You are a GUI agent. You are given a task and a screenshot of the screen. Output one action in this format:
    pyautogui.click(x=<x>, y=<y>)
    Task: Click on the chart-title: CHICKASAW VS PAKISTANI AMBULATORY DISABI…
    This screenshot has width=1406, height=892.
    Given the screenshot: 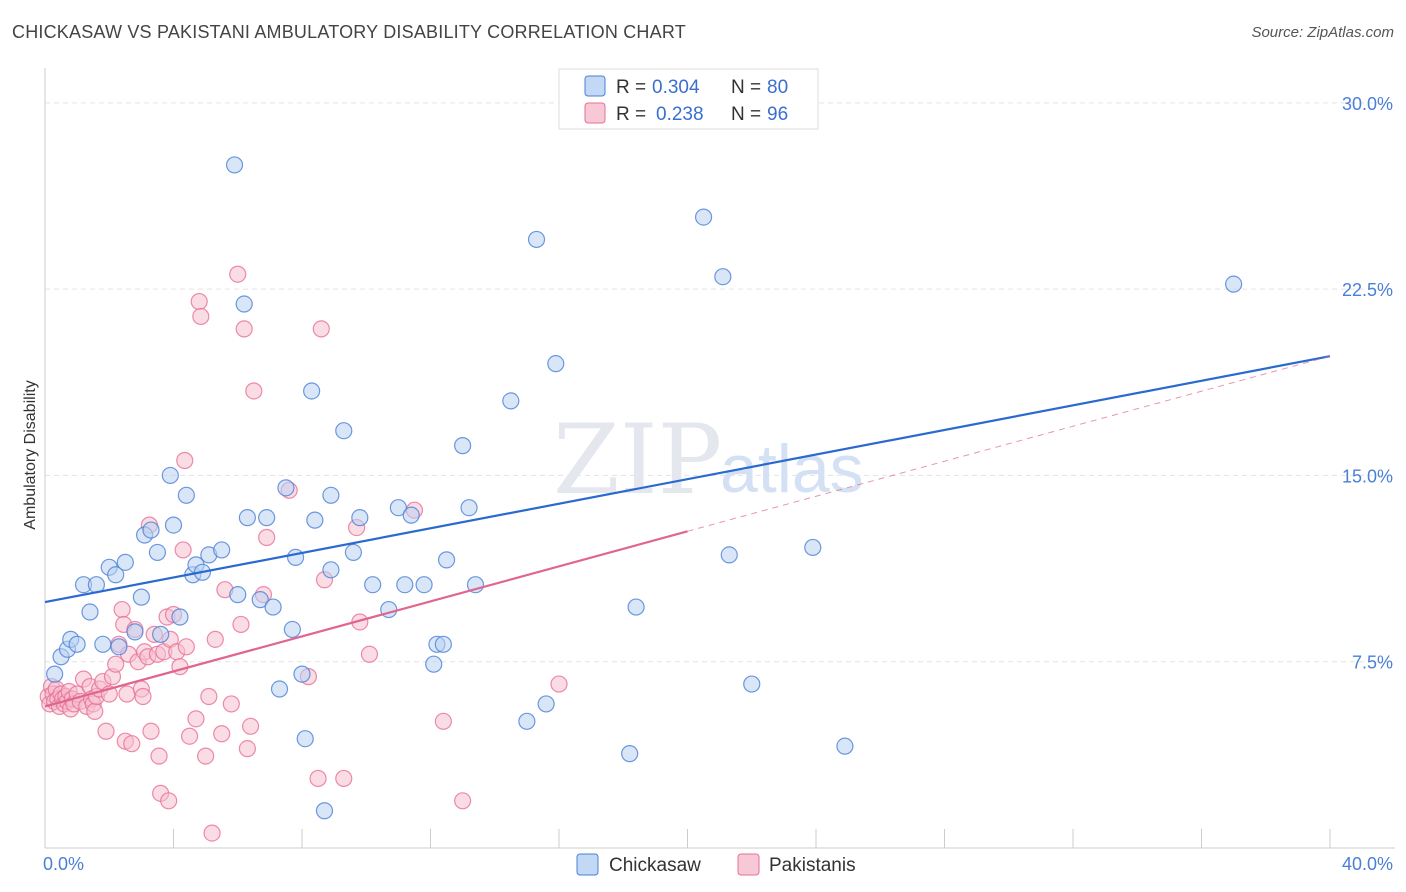 What is the action you would take?
    pyautogui.click(x=349, y=32)
    